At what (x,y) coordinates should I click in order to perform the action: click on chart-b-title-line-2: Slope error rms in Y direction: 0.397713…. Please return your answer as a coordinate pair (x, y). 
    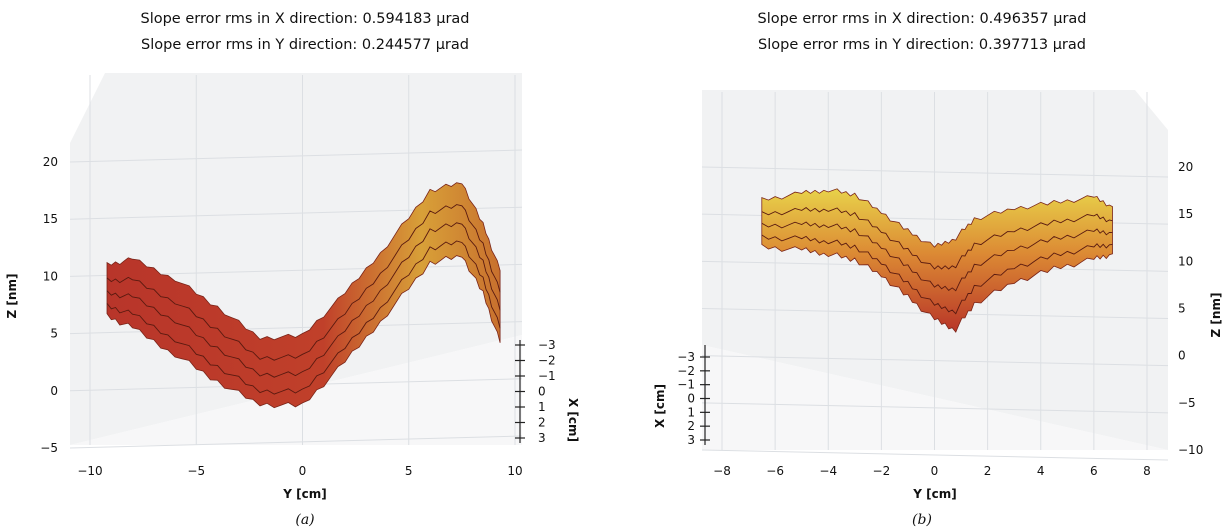
    Looking at the image, I should click on (922, 45).